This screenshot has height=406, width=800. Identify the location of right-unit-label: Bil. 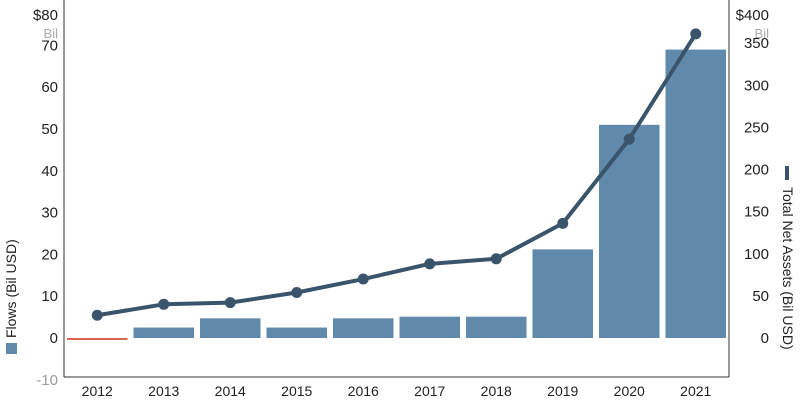
(762, 33).